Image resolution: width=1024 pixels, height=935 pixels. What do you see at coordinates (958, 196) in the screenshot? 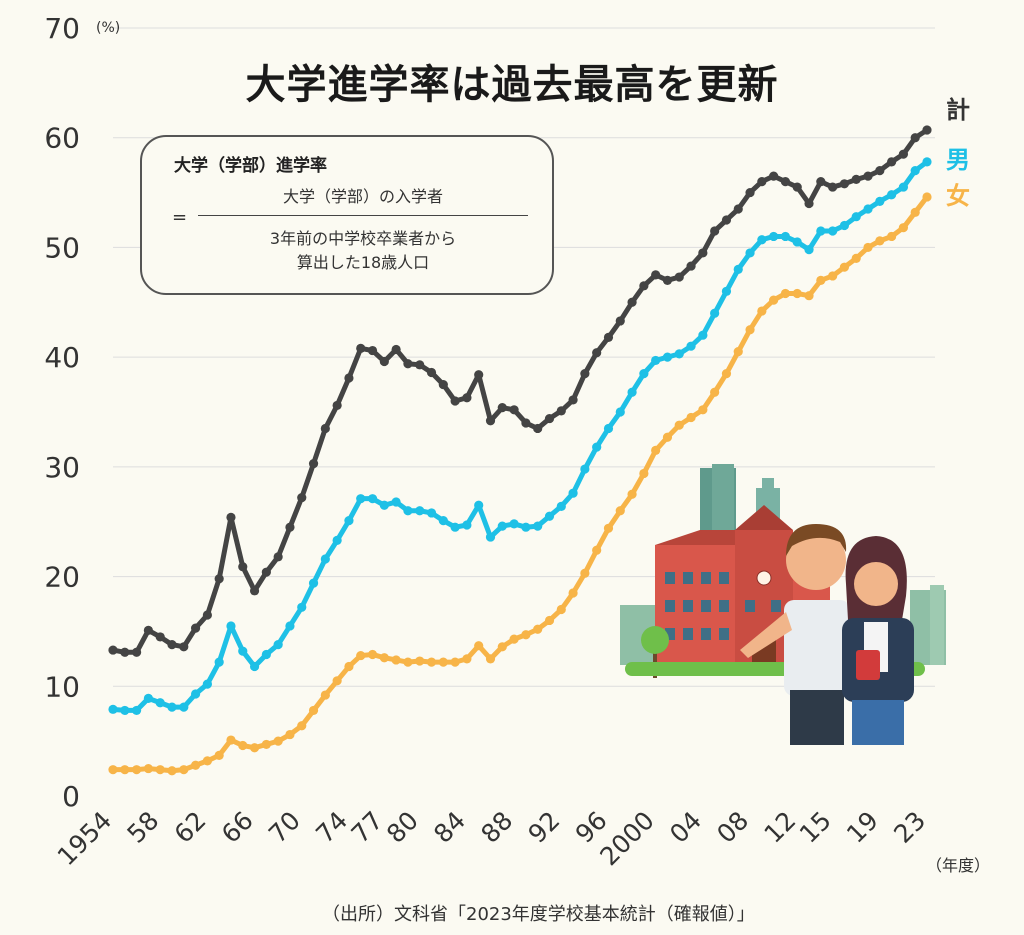
I see `legend-female: 女` at bounding box center [958, 196].